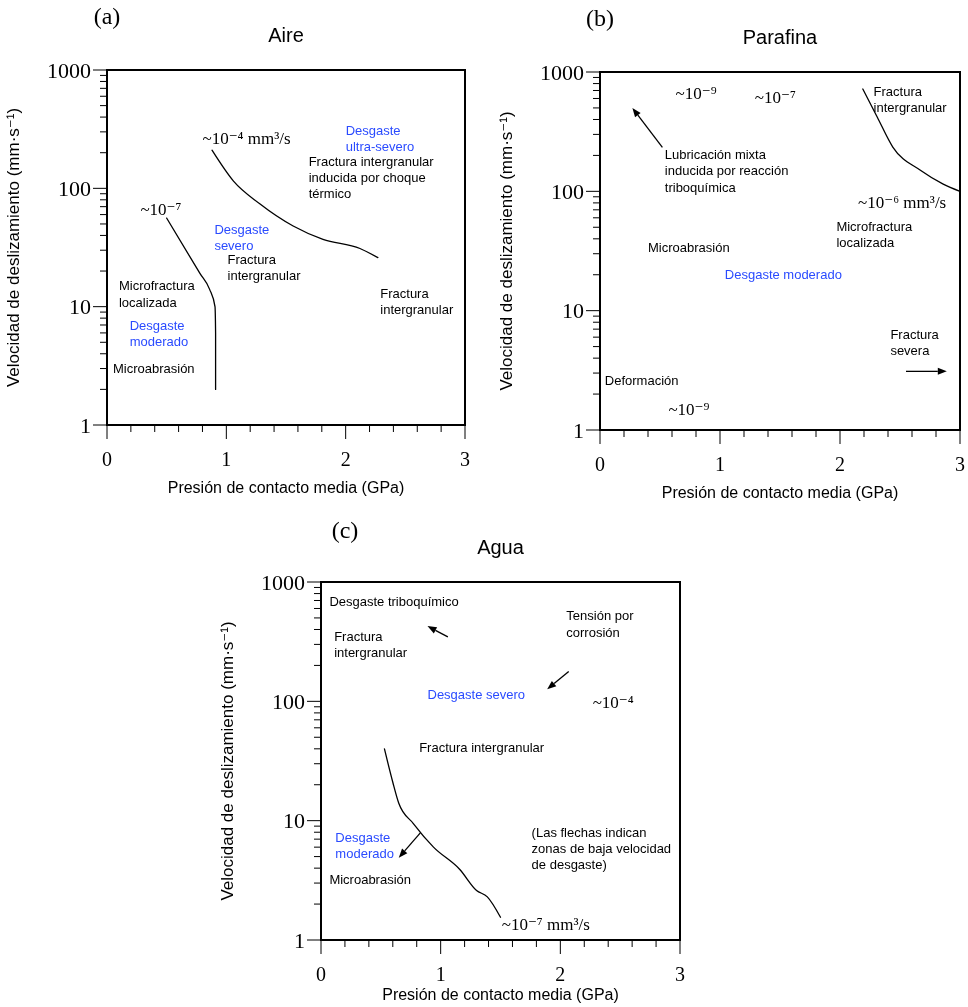  I want to click on series-label: ~10⁻⁴ mm³/s, so click(246, 139).